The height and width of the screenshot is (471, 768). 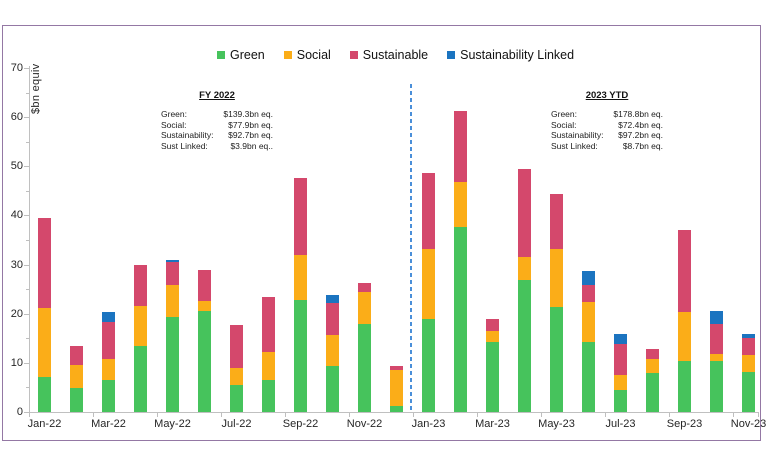 What do you see at coordinates (16, 117) in the screenshot?
I see `y-tick-label: 60` at bounding box center [16, 117].